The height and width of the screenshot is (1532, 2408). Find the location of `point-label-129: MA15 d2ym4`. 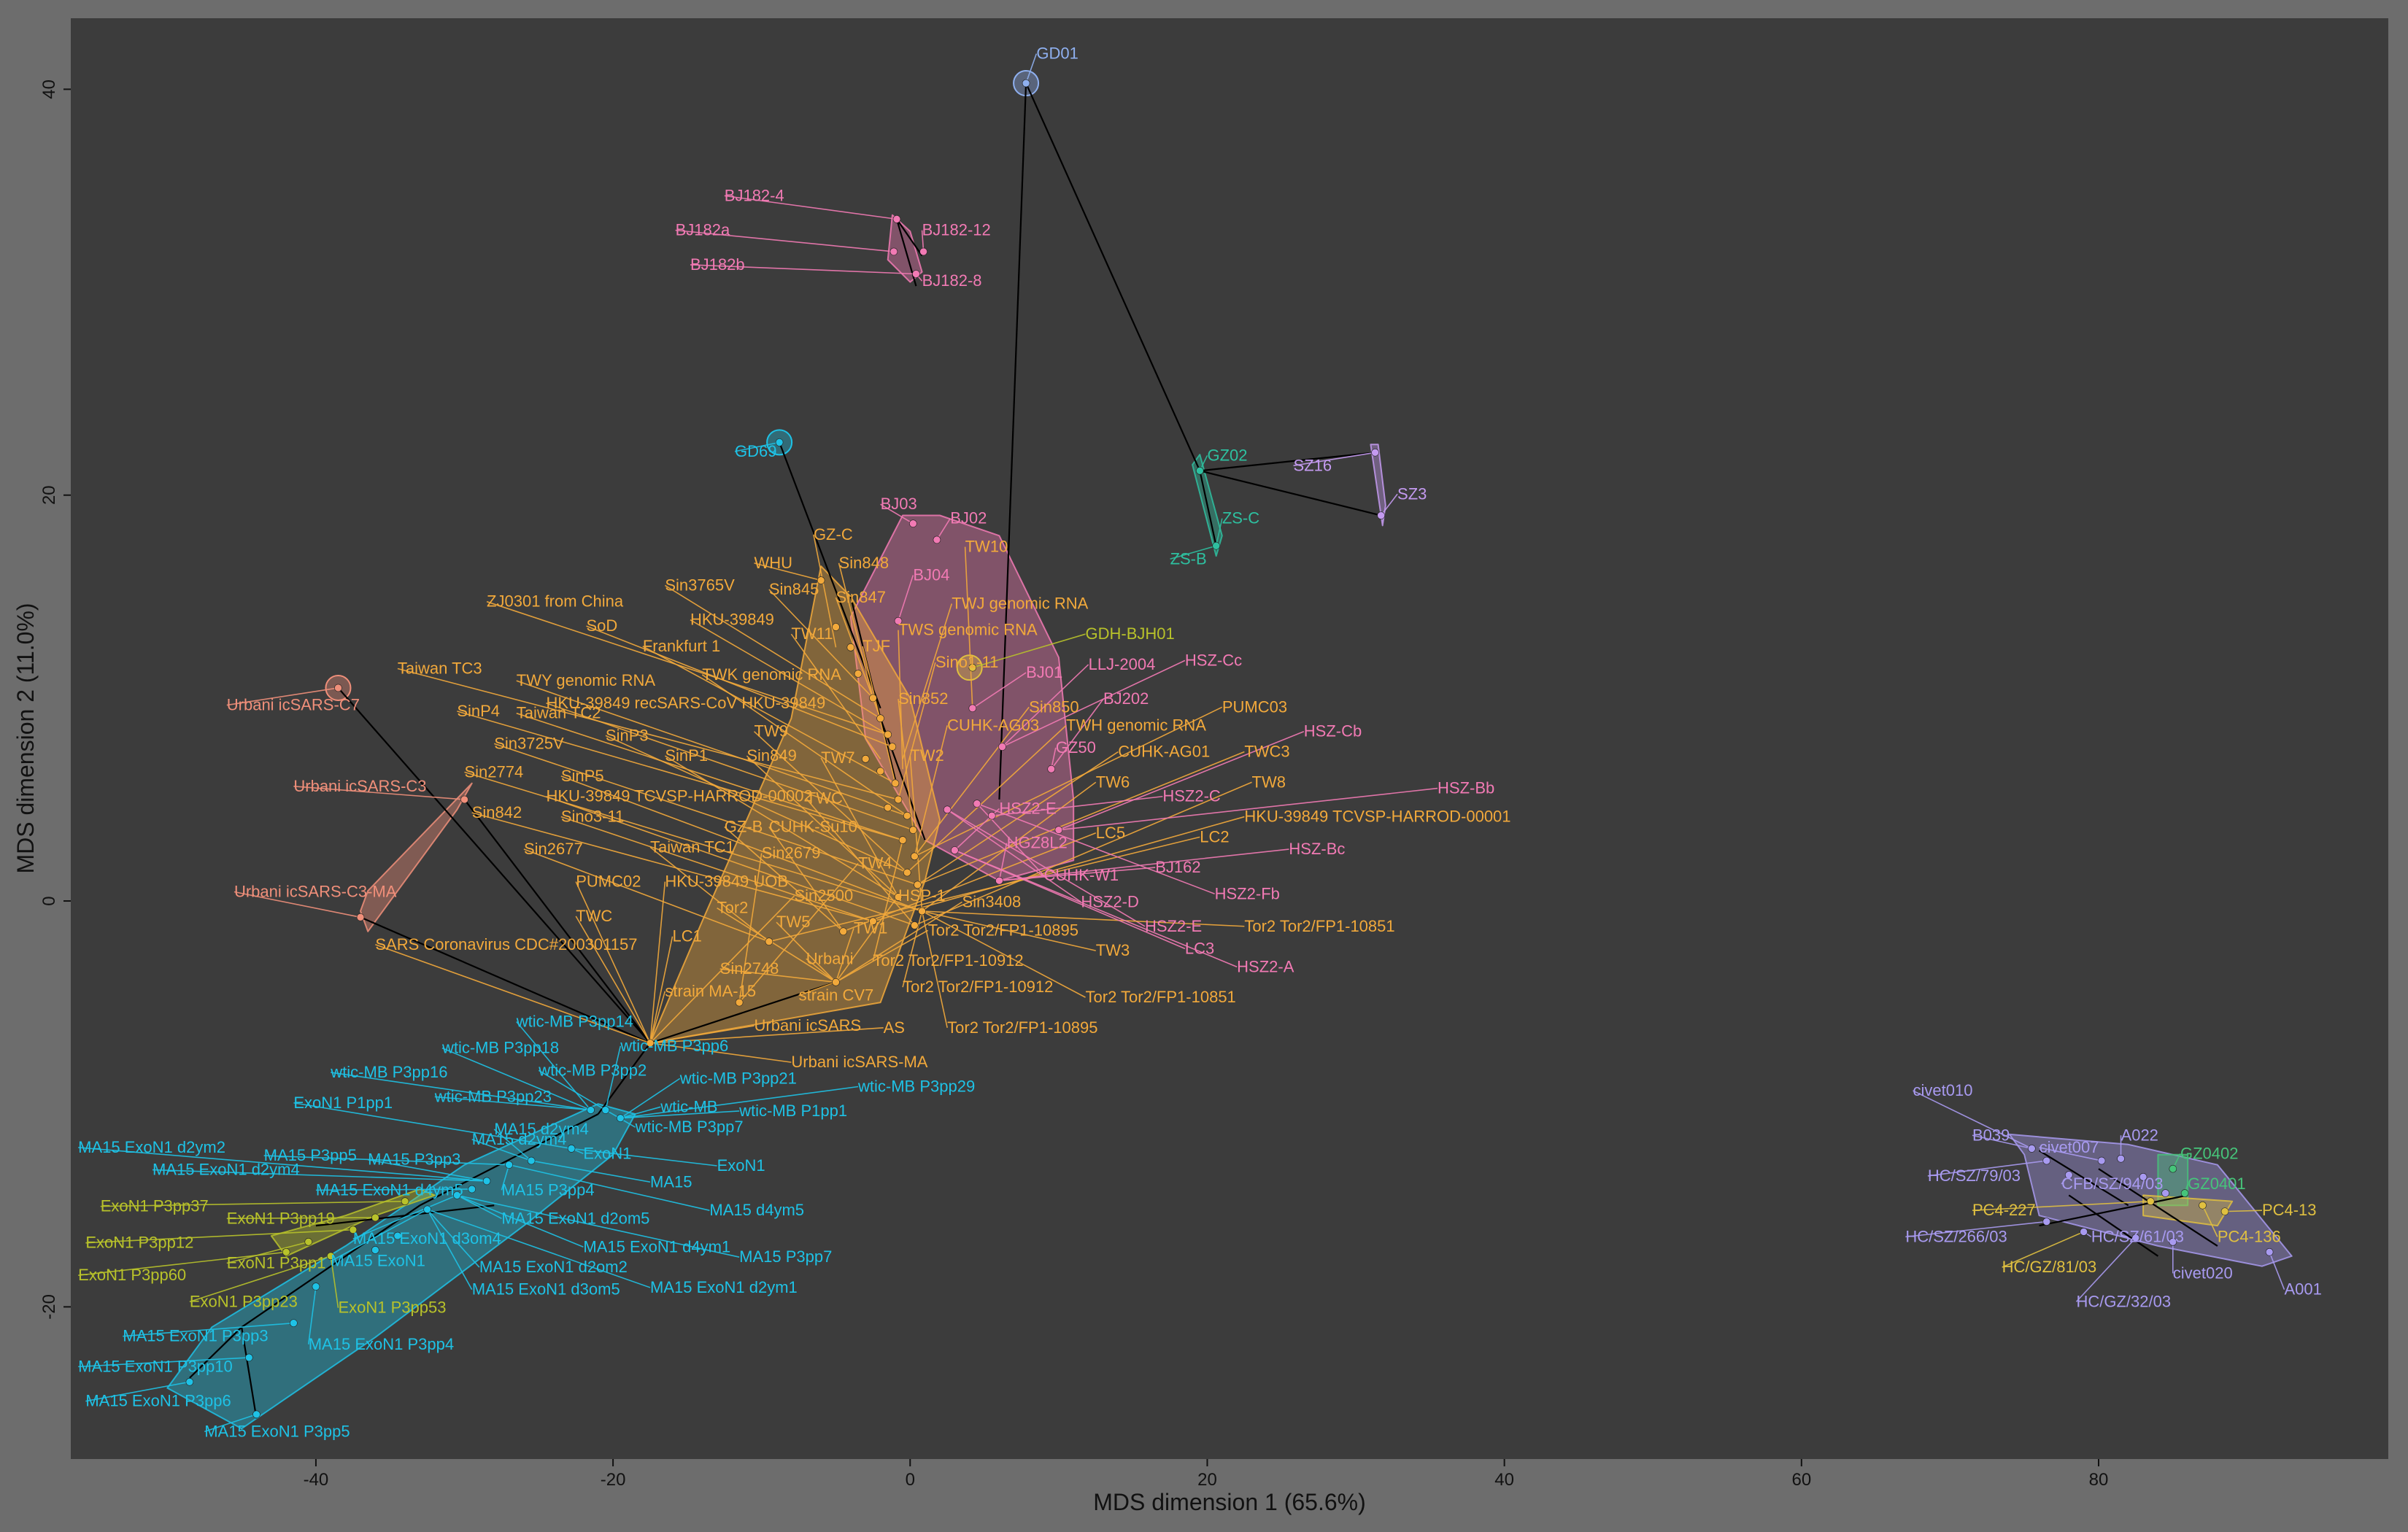

point-label-129: MA15 d2ym4 is located at coordinates (519, 1139).